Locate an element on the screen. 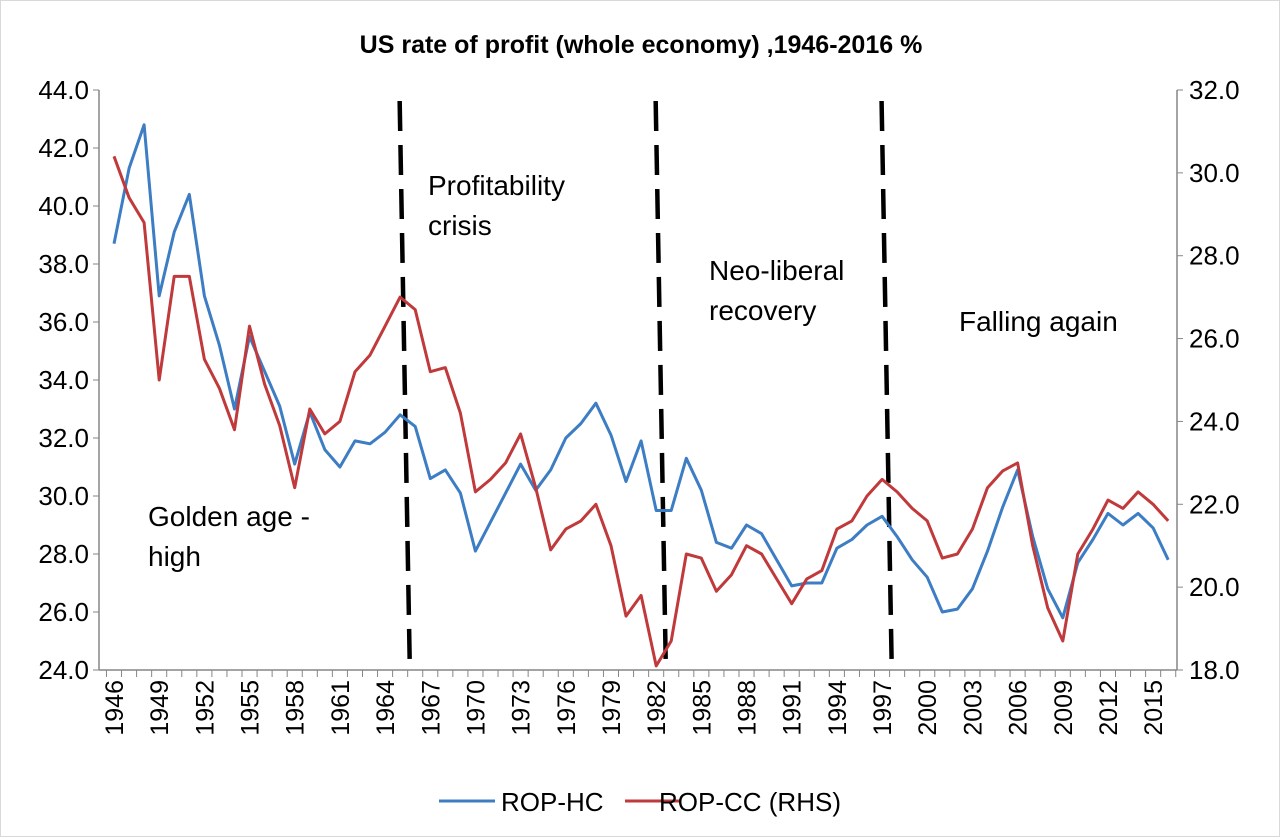  x-tick-label: 1946 is located at coordinates (115, 708).